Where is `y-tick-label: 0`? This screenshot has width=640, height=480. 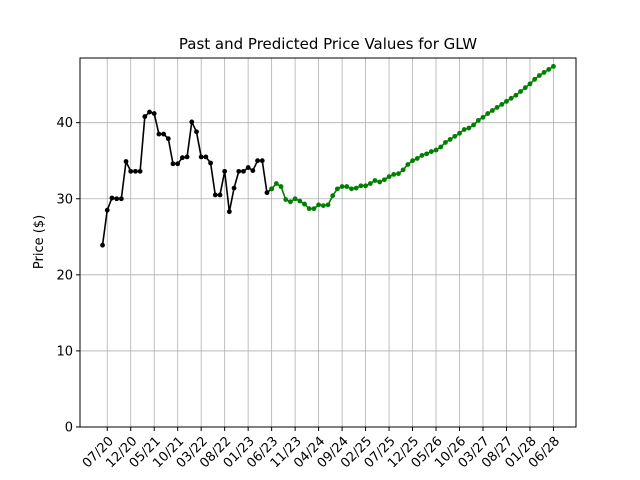 y-tick-label: 0 is located at coordinates (69, 428).